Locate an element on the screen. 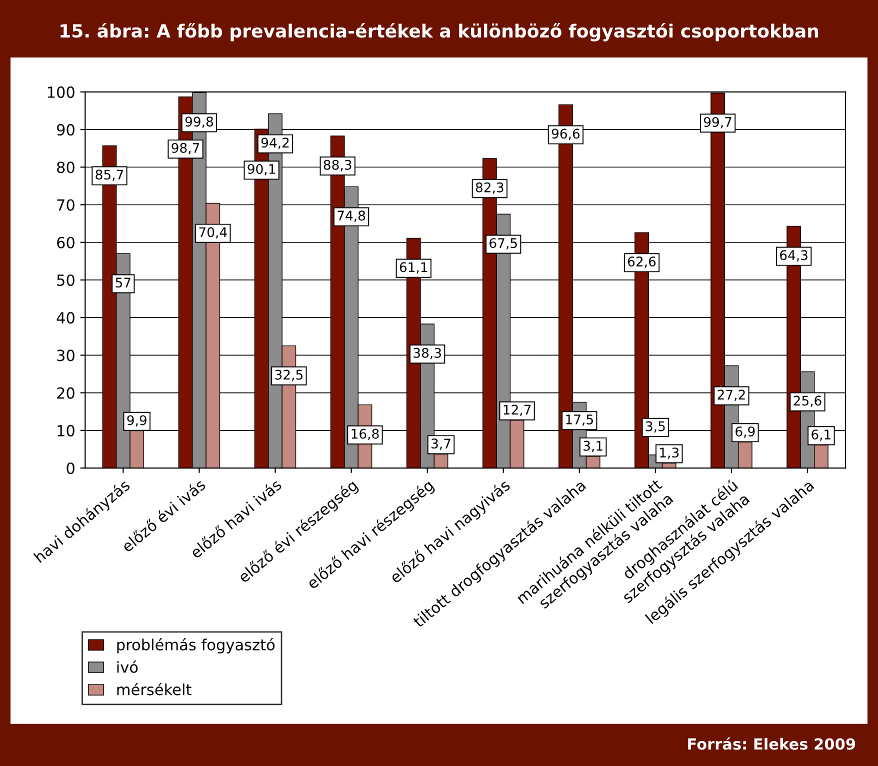 The image size is (878, 766). y-tick-label: 10 is located at coordinates (66, 430).